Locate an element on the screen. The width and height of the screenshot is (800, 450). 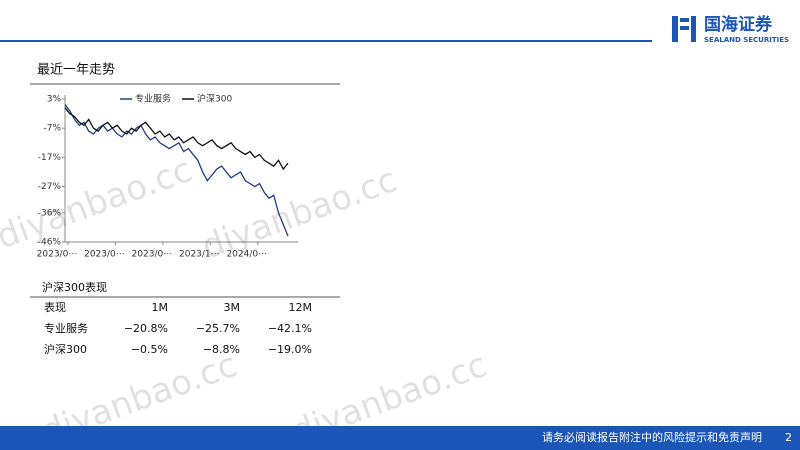
y-tick-label: -46% is located at coordinates (50, 243).